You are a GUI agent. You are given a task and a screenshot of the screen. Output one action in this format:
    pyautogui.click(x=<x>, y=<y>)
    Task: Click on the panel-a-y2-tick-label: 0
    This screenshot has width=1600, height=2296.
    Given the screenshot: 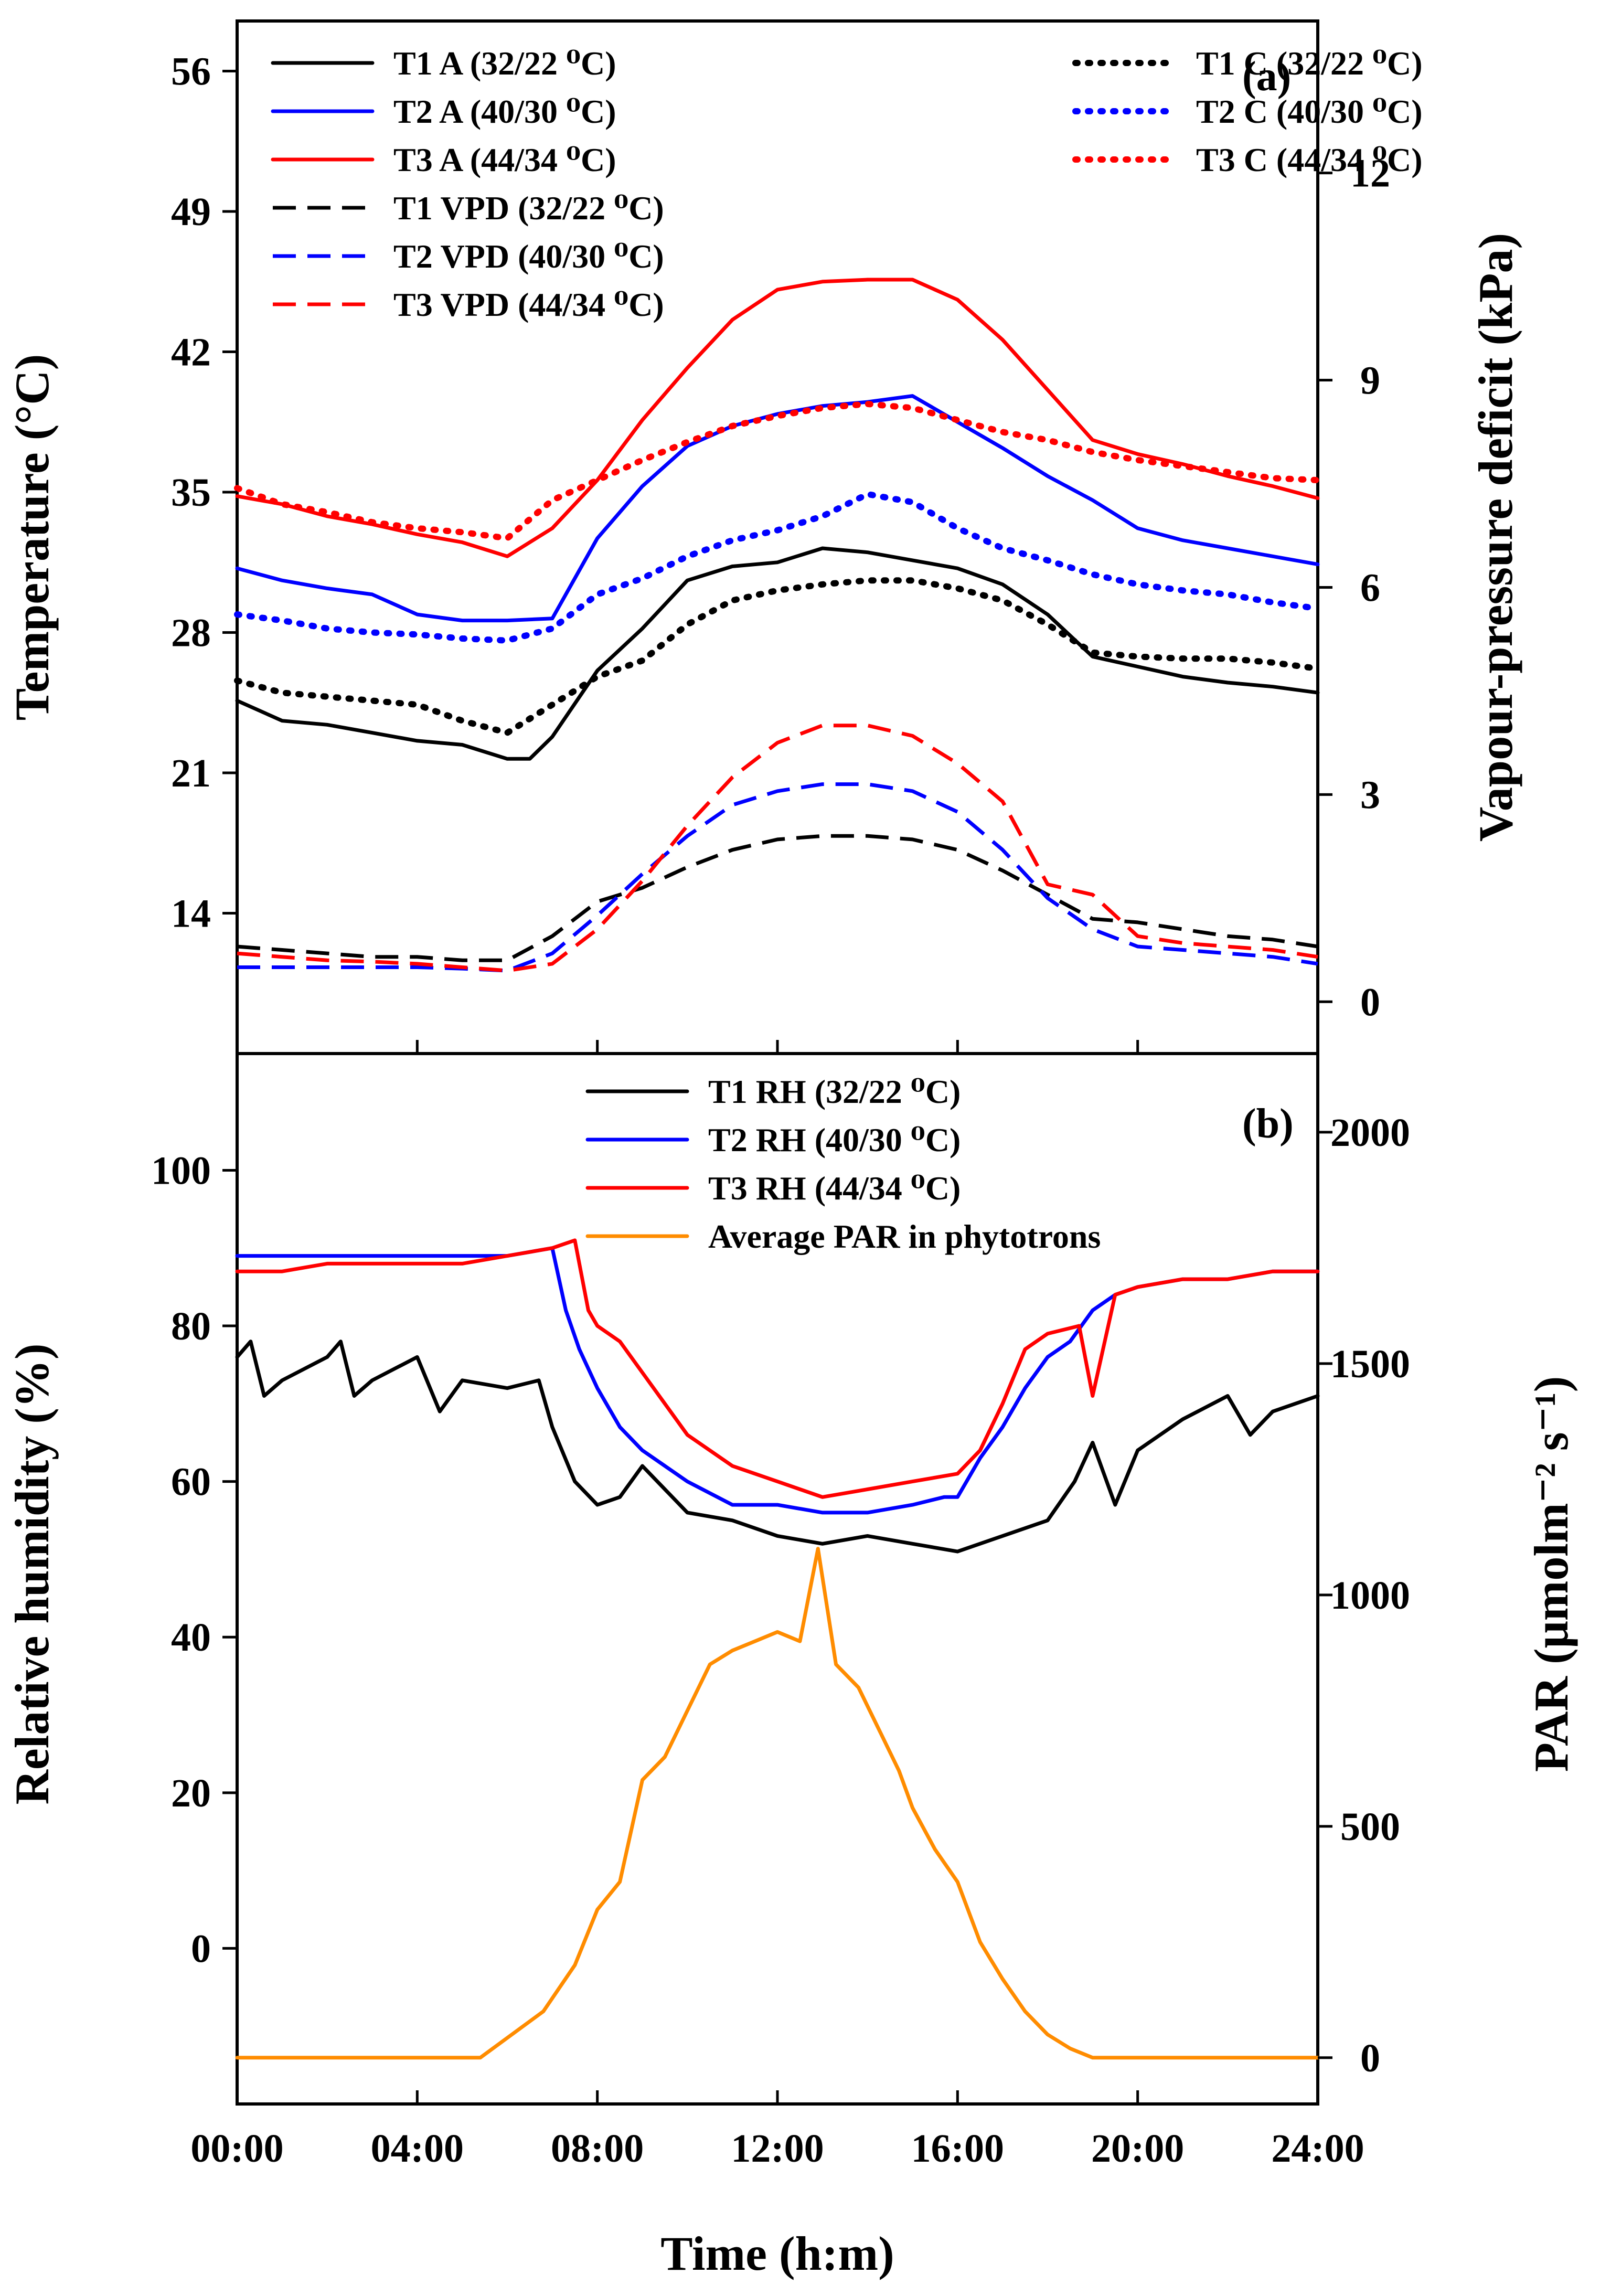 What is the action you would take?
    pyautogui.click(x=1370, y=1002)
    